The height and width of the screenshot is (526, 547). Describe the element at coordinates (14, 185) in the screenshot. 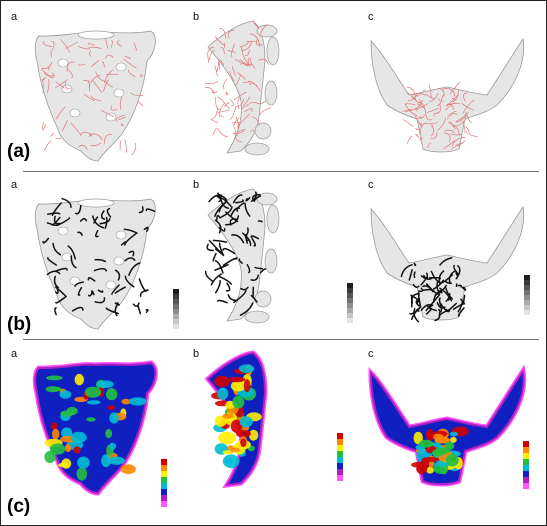

I see `panel-b-sublabel-a: a` at that location.